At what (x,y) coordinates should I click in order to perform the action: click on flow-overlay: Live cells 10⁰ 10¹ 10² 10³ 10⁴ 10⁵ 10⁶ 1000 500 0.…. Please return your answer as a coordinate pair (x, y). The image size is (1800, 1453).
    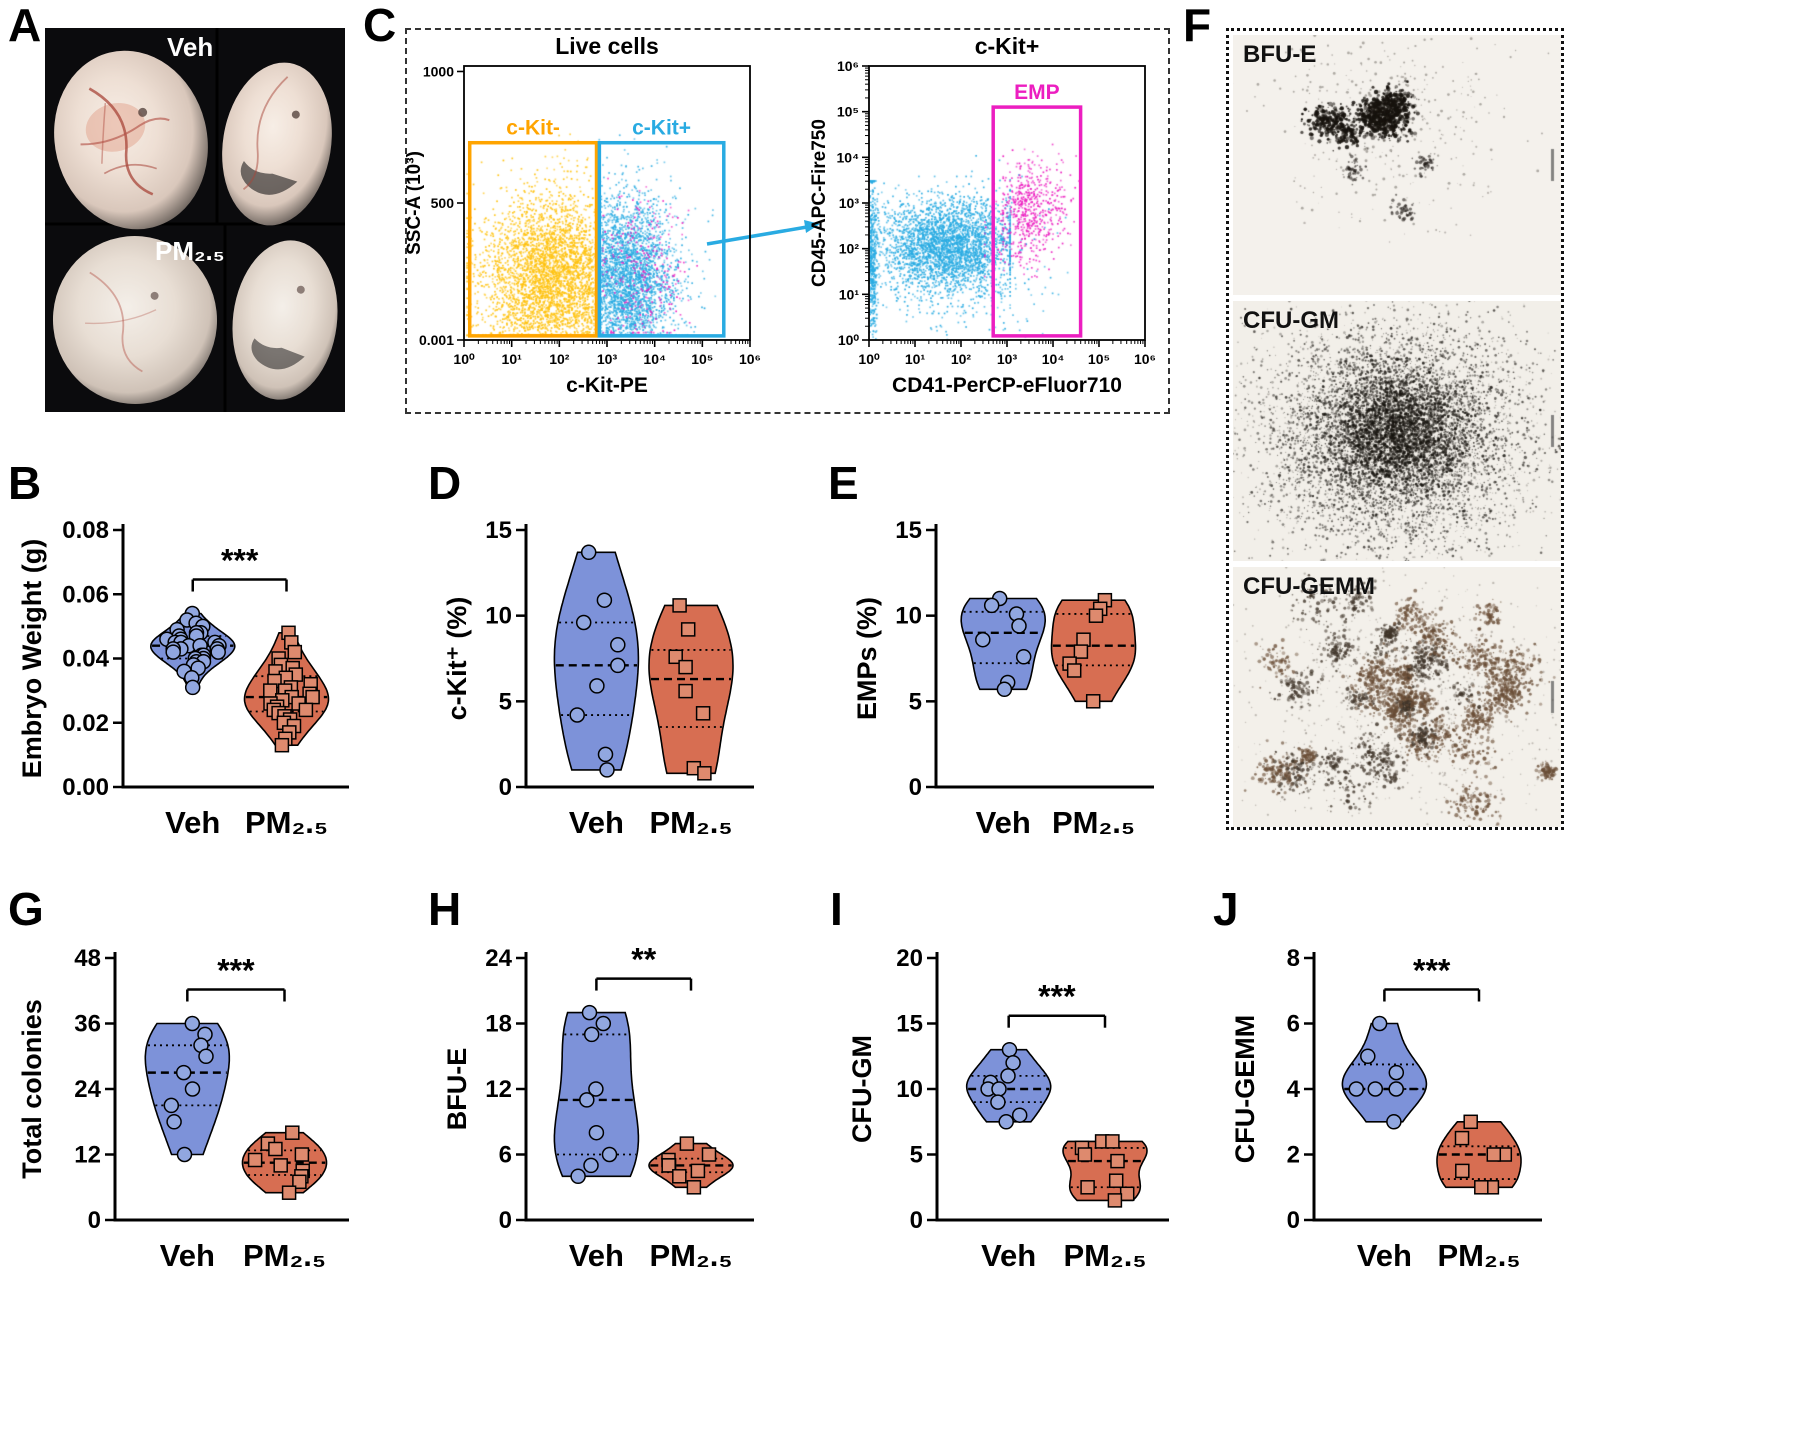
    Looking at the image, I should click on (780, 215).